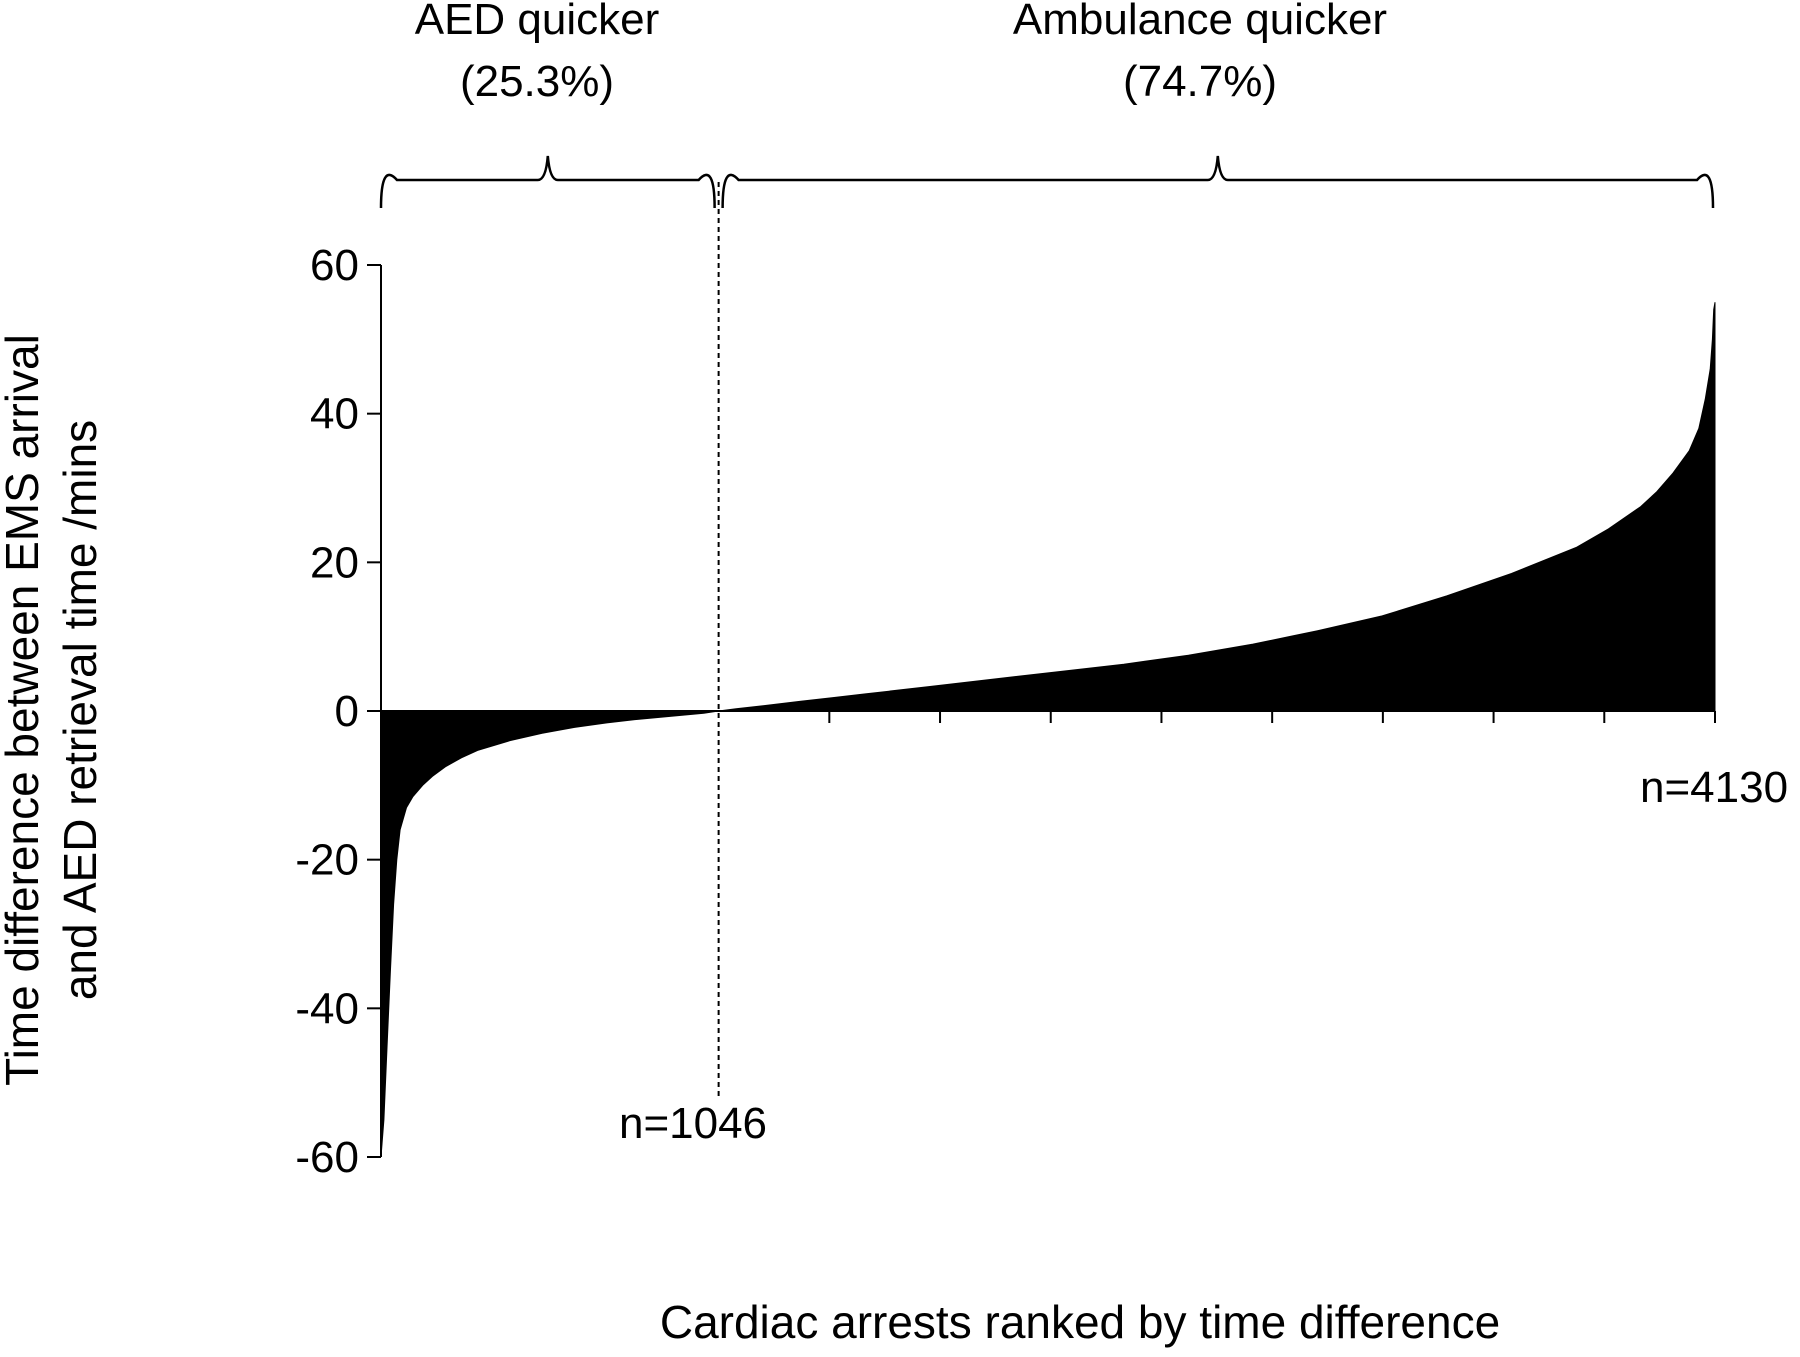  I want to click on annotation-n-4130: n=4130, so click(1714, 787).